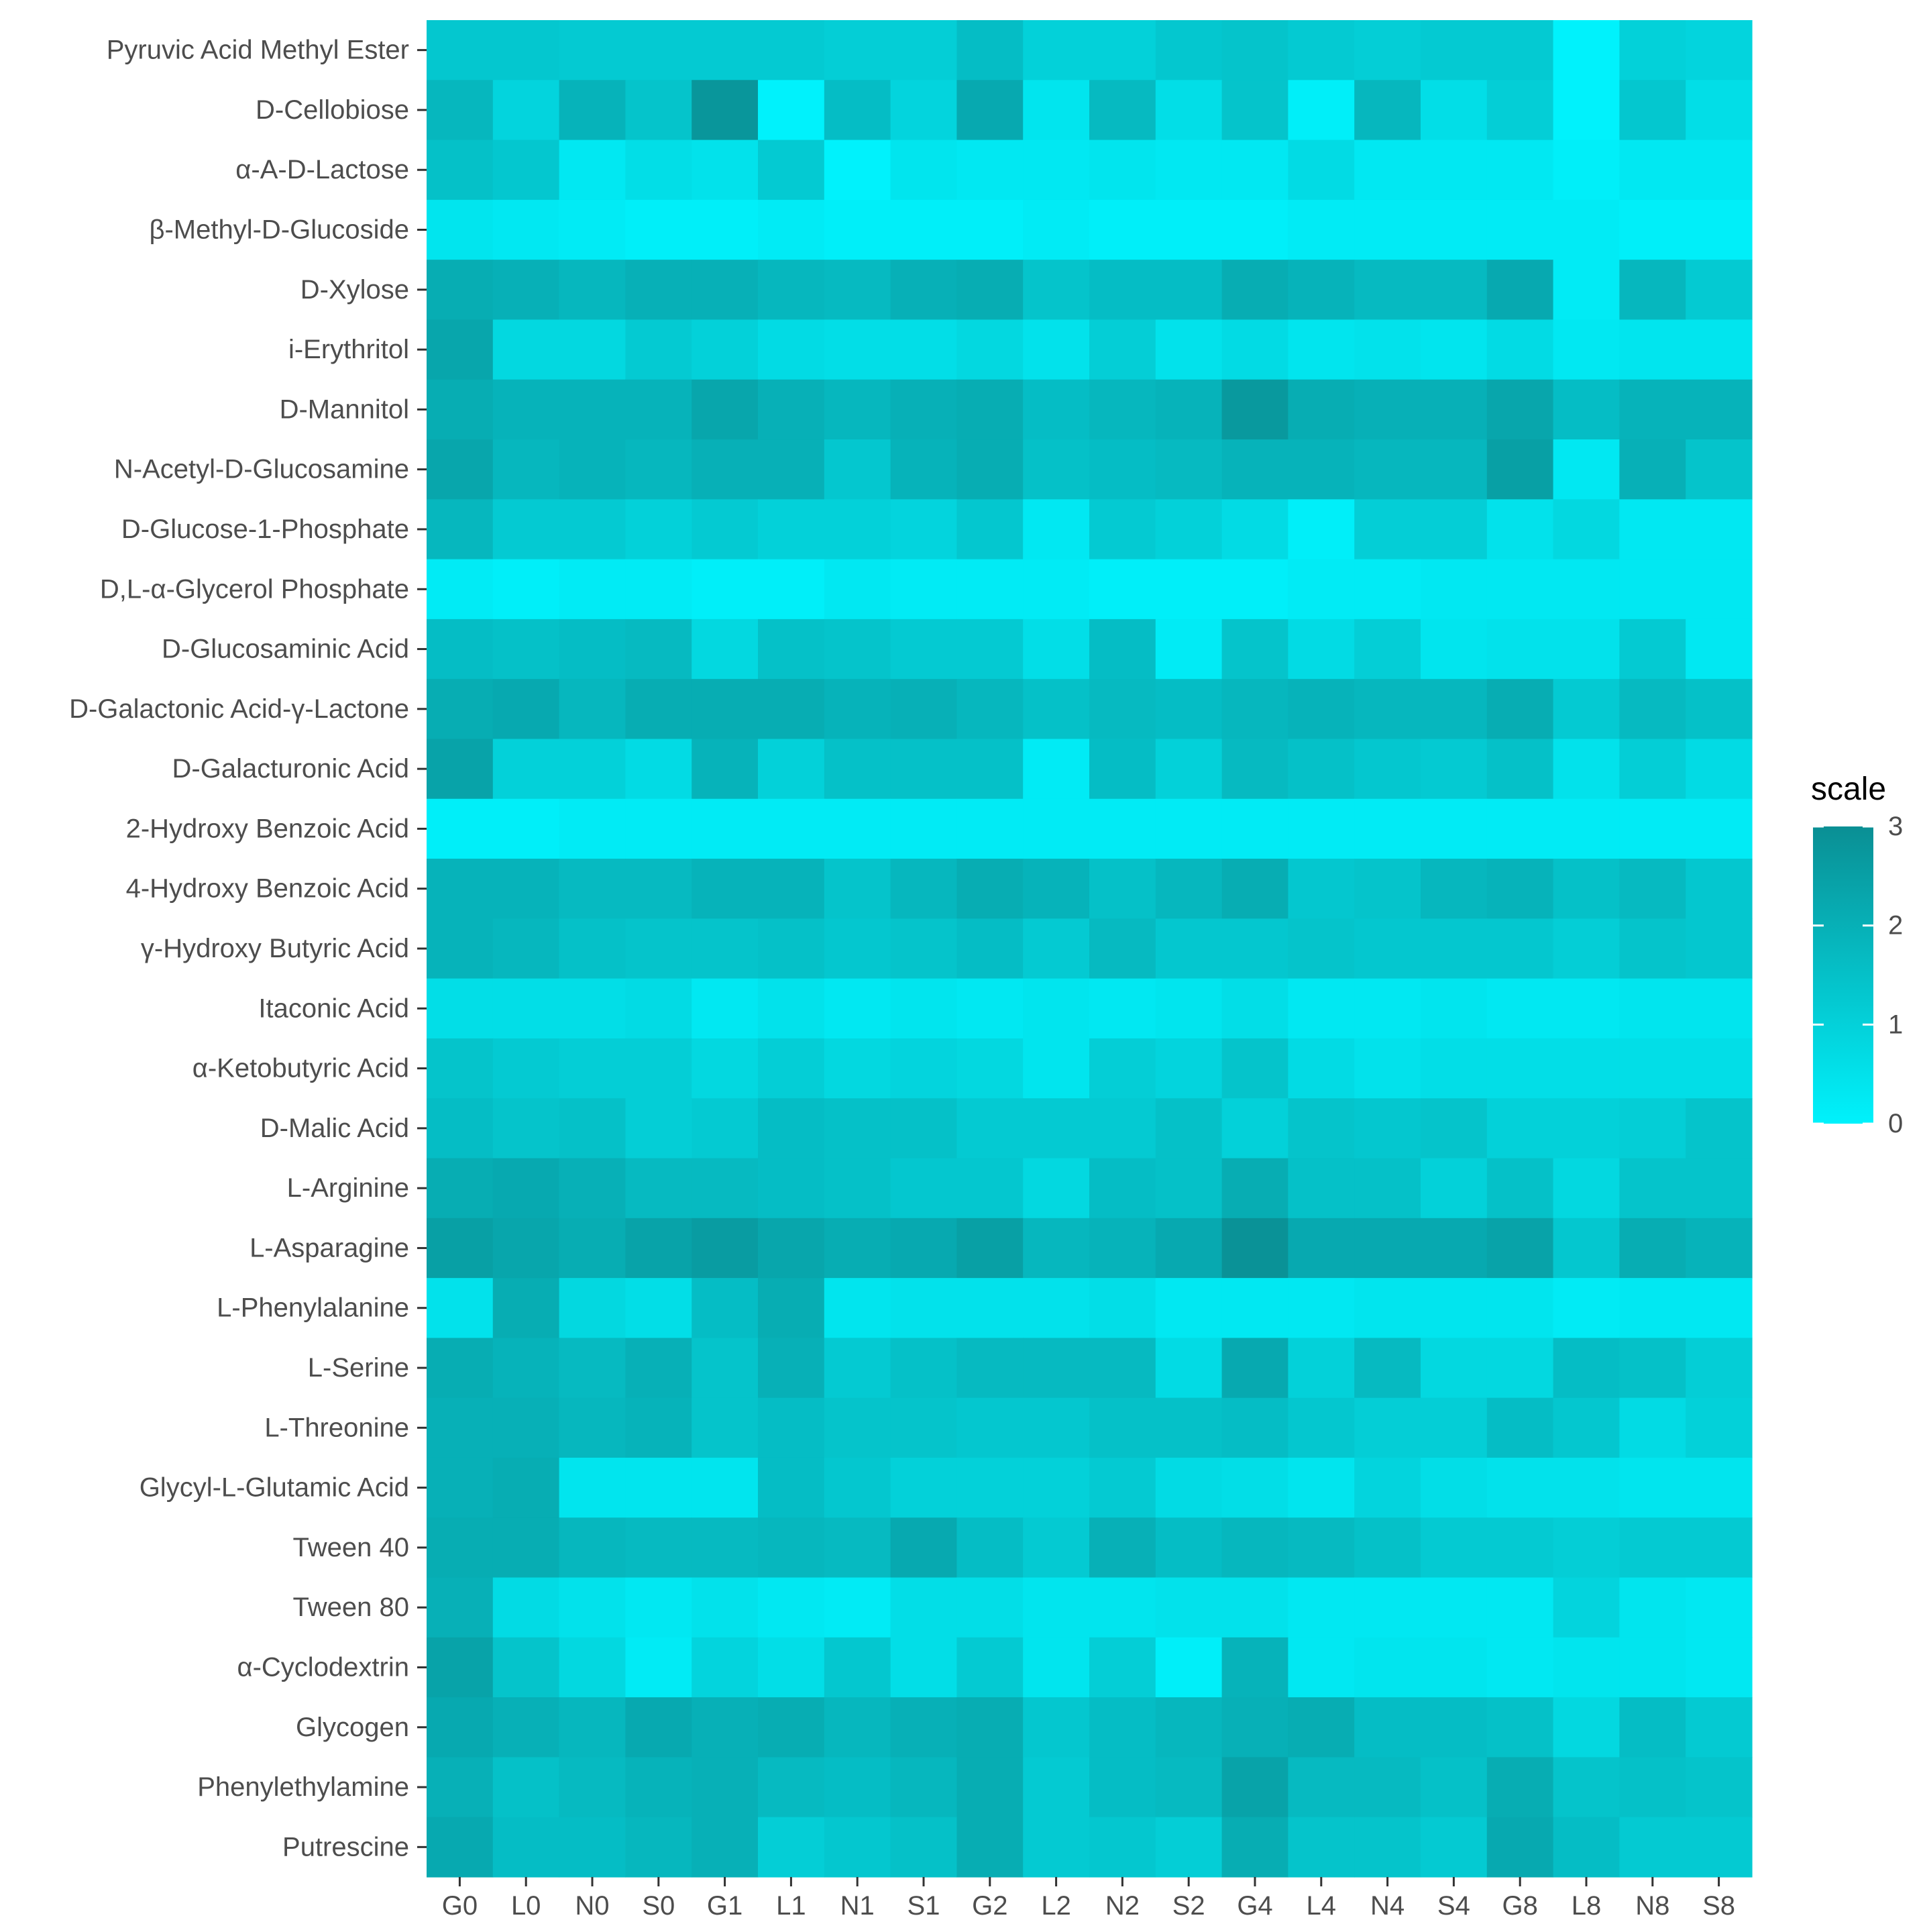 The height and width of the screenshot is (1932, 1925). I want to click on y-tick-label: D-Galacturonic Acid, so click(290, 769).